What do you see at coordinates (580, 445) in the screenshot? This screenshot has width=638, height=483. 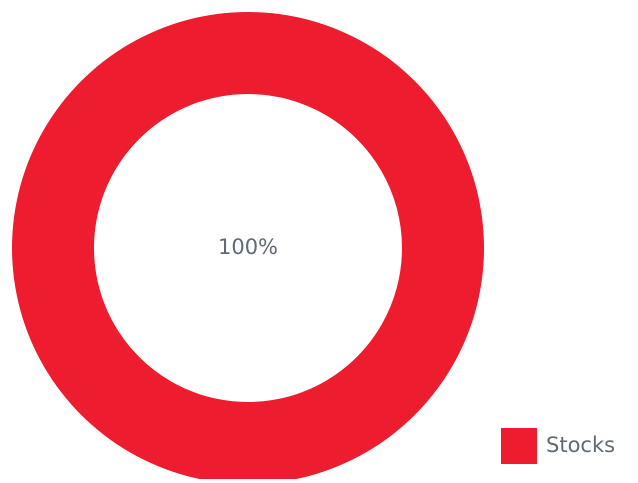 I see `legend-label: Stocks` at bounding box center [580, 445].